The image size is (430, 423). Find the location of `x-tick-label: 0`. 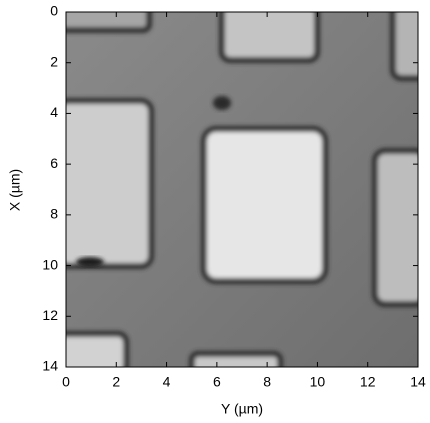

x-tick-label: 0 is located at coordinates (66, 382).